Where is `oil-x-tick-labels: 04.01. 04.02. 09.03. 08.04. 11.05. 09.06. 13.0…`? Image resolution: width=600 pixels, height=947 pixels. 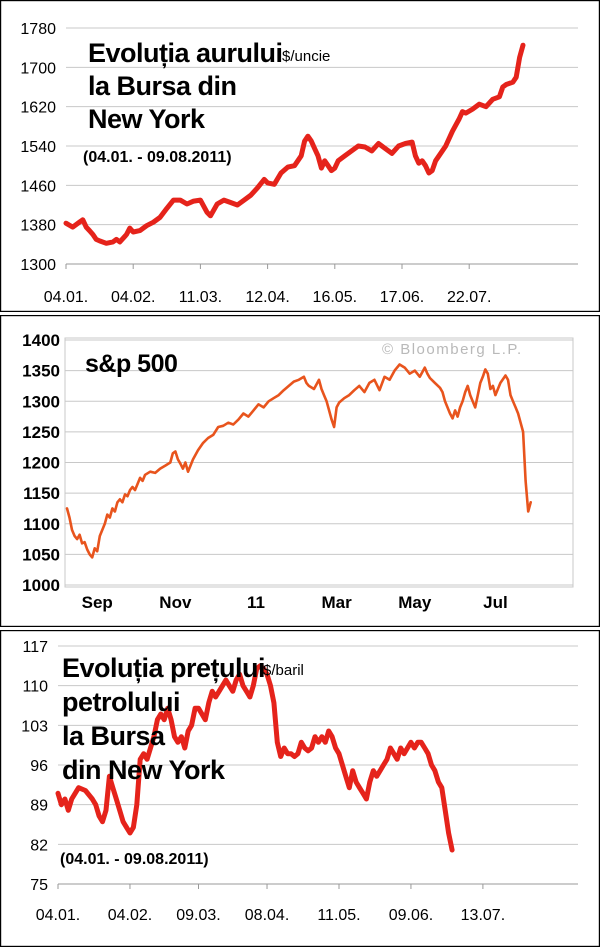
oil-x-tick-labels: 04.01. 04.02. 09.03. 08.04. 11.05. 09.06. 13.0… is located at coordinates (270, 904).